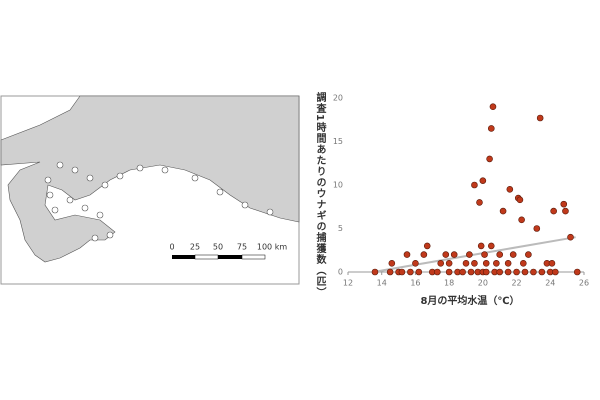  Describe the element at coordinates (516, 283) in the screenshot. I see `x-tick-label: 22` at that location.